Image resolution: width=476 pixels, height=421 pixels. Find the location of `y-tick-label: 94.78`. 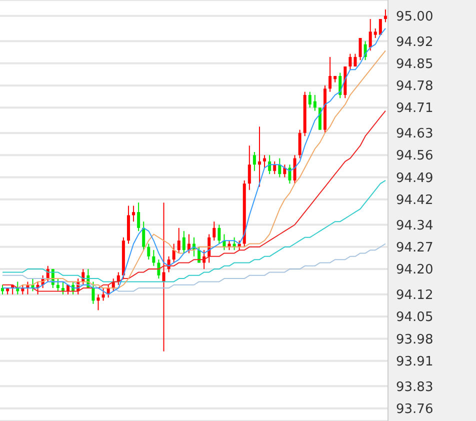

y-tick-label: 94.78 is located at coordinates (415, 86).